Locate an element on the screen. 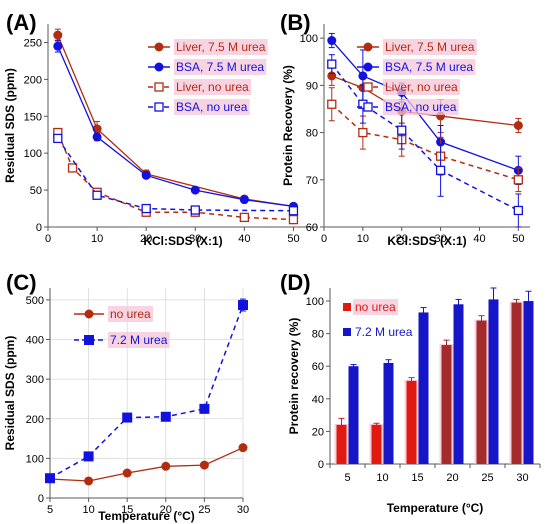 The width and height of the screenshot is (550, 524). y-tick-label: 300 is located at coordinates (35, 380).